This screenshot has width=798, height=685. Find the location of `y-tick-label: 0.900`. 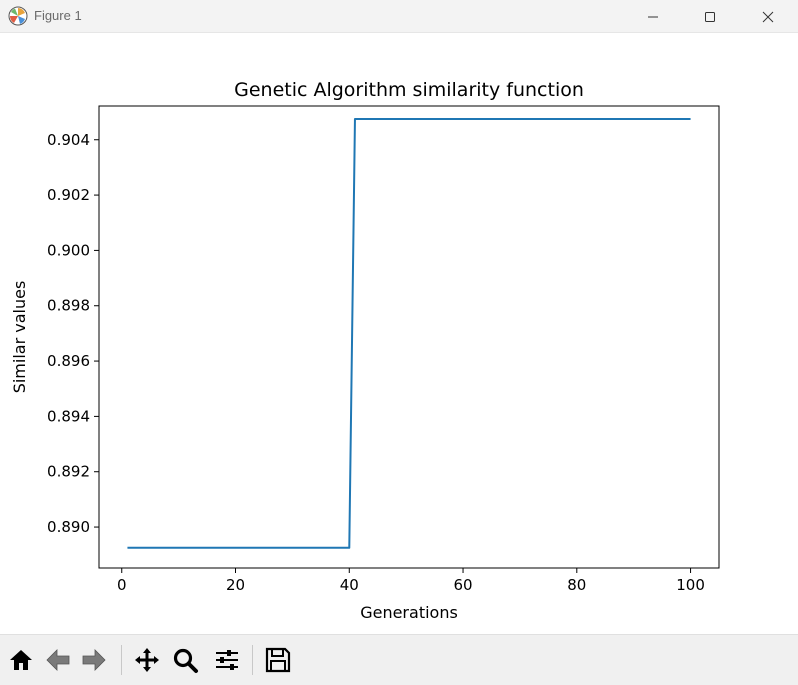

y-tick-label: 0.900 is located at coordinates (68, 250).